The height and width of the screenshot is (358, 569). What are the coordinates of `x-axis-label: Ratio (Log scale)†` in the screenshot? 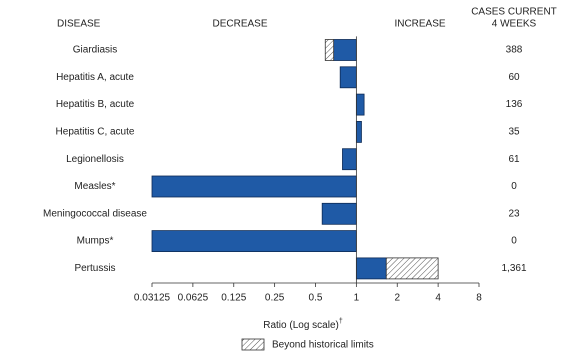 It's located at (303, 324).